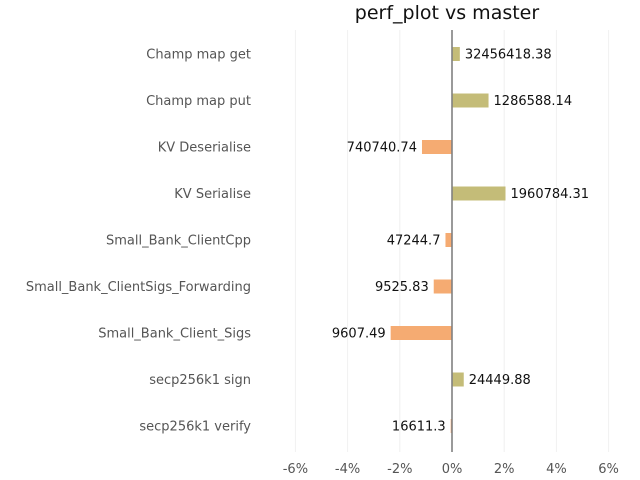 The image size is (640, 480). Describe the element at coordinates (414, 241) in the screenshot. I see `value-label: 47244.7` at that location.